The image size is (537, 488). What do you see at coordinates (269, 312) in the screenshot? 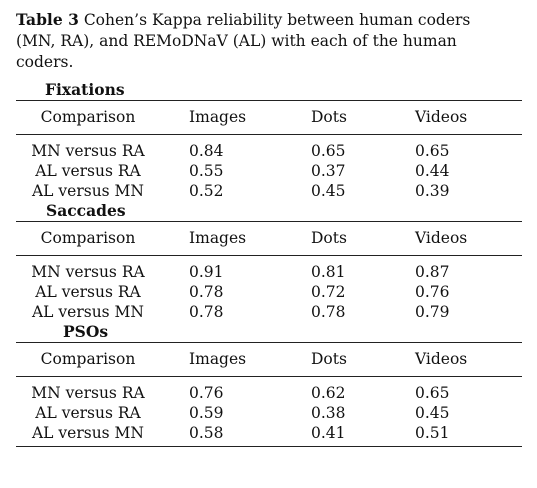
I see `table-row: AL versus MN 0.78 0.78 0.79` at bounding box center [269, 312].